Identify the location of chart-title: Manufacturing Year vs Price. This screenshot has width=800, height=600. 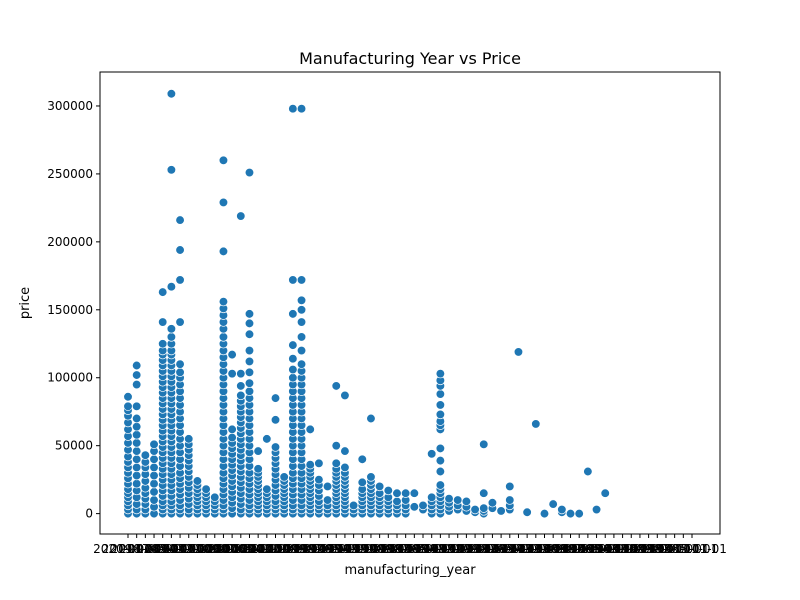
(410, 58).